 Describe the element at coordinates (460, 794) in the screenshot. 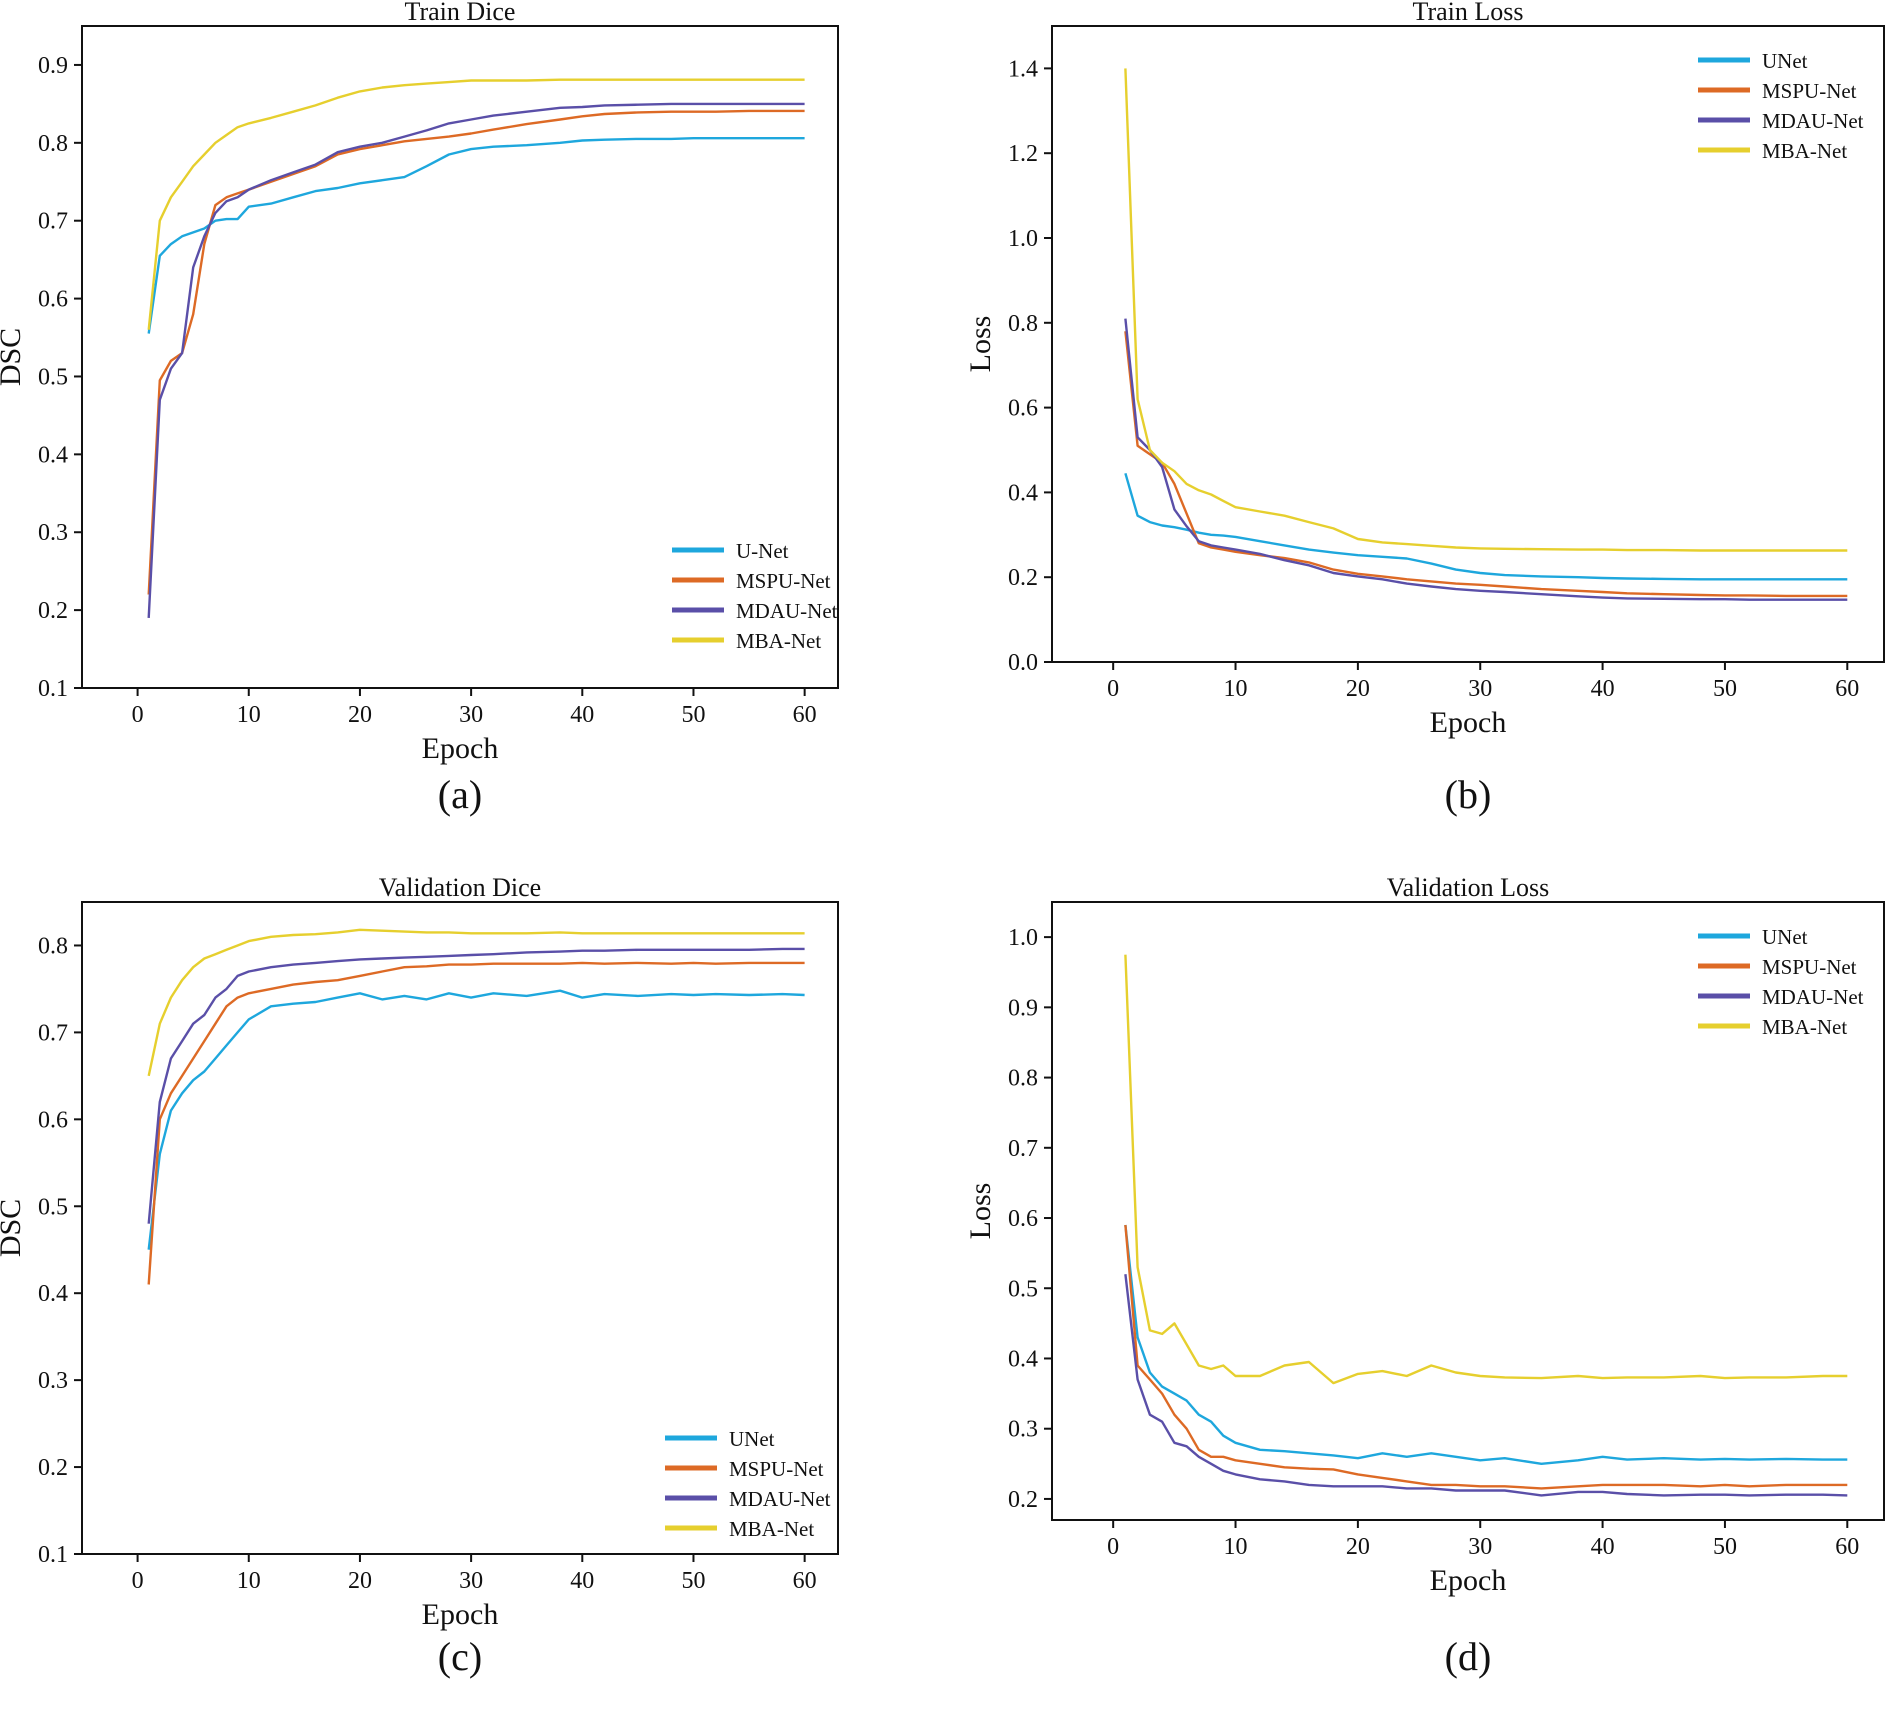

I see `panel-label: (a)` at that location.